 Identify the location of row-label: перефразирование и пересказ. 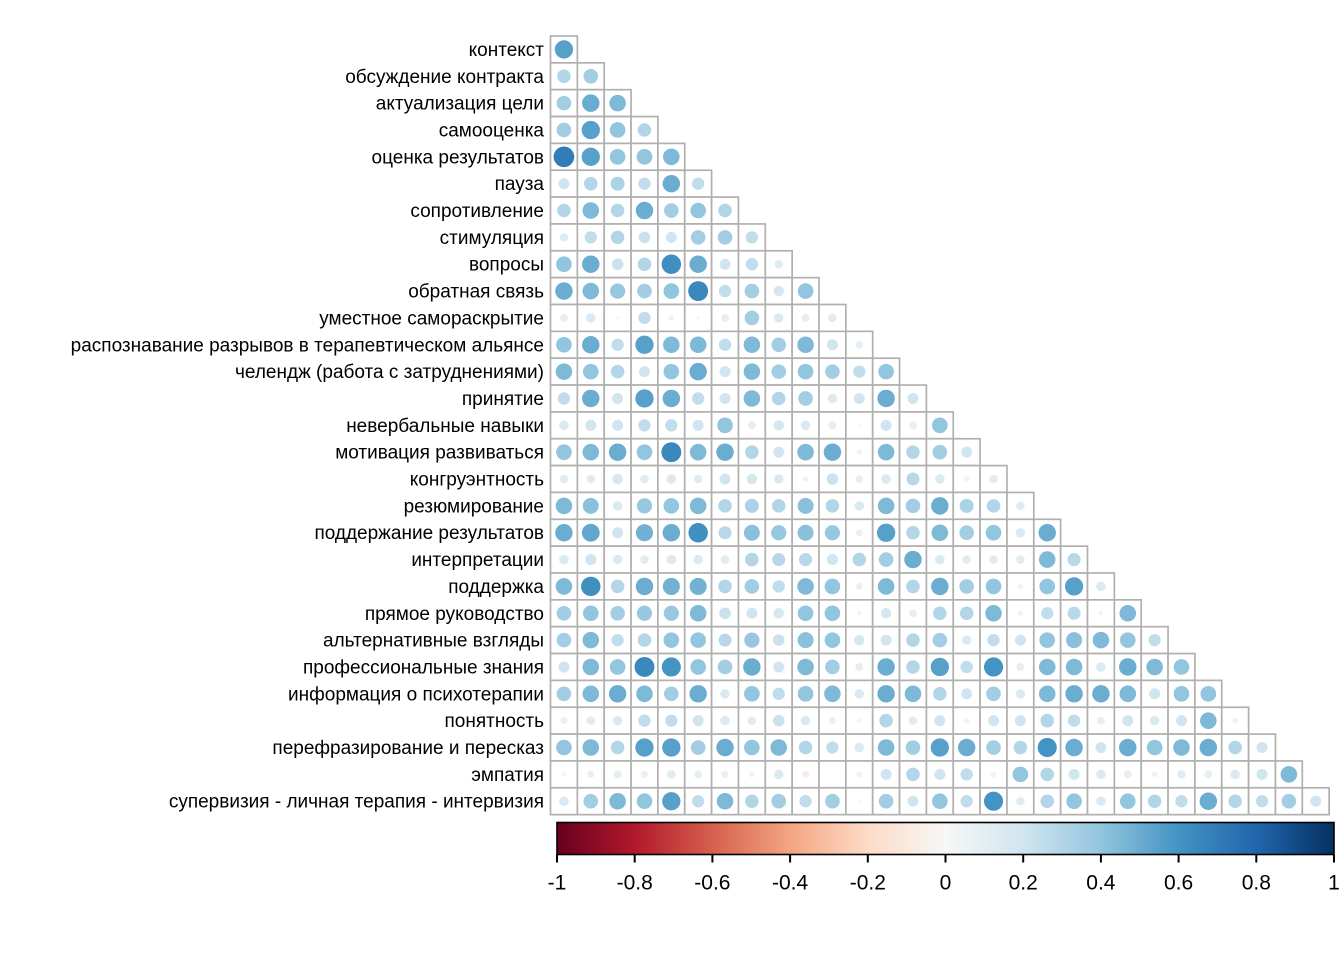
(408, 748).